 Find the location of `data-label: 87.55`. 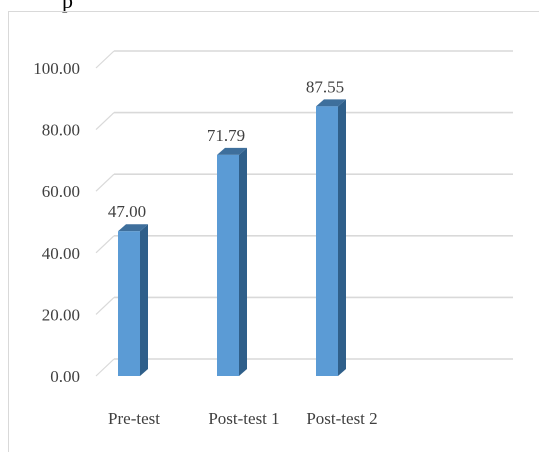

data-label: 87.55 is located at coordinates (325, 86).